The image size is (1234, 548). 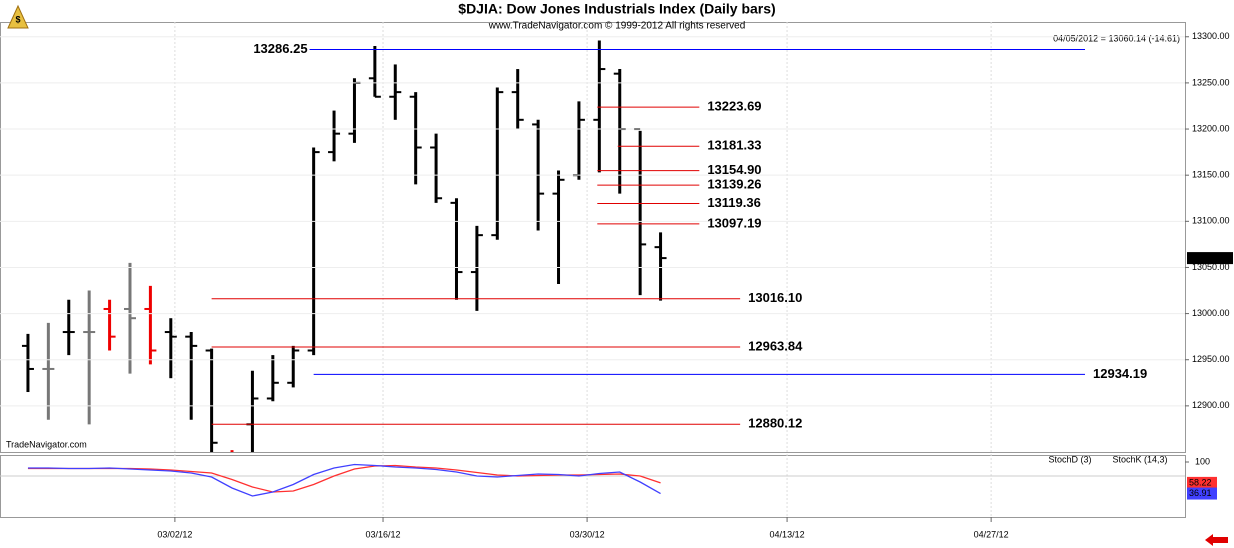 What do you see at coordinates (1216, 540) in the screenshot?
I see `scroll-arrow` at bounding box center [1216, 540].